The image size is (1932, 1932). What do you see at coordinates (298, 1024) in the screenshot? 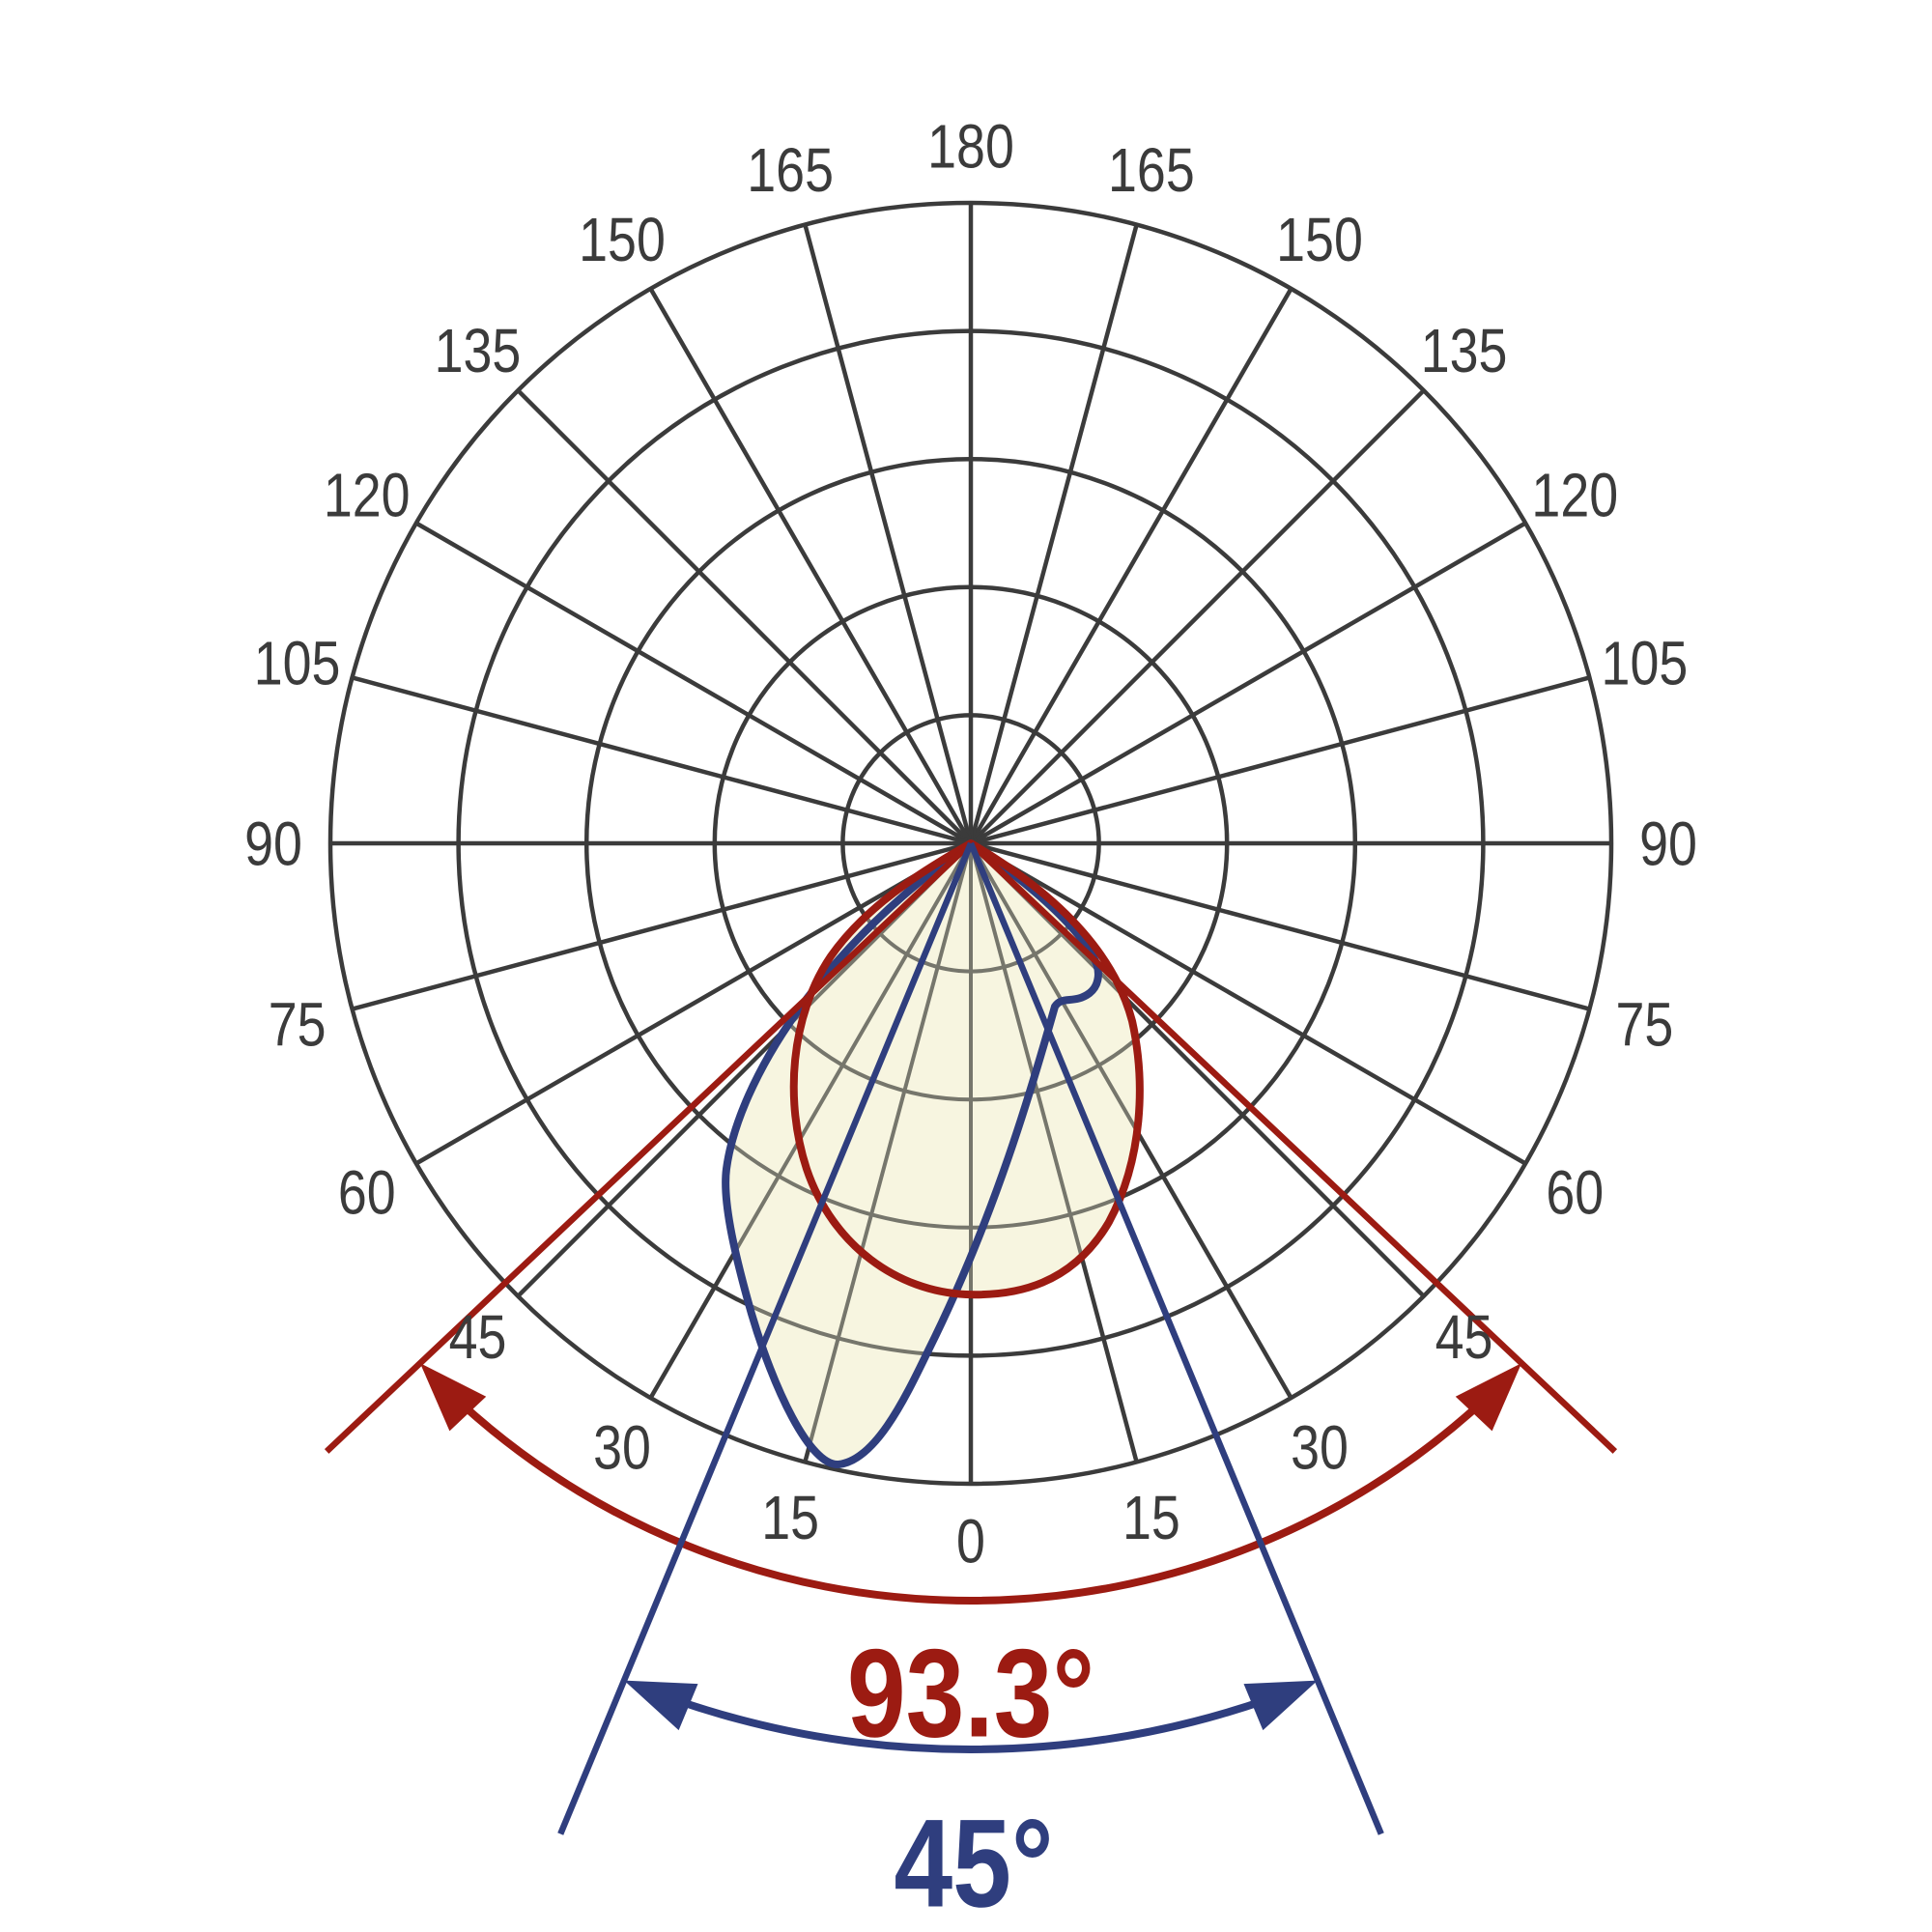
I see `angle-tick-label-75-left: 75` at bounding box center [298, 1024].